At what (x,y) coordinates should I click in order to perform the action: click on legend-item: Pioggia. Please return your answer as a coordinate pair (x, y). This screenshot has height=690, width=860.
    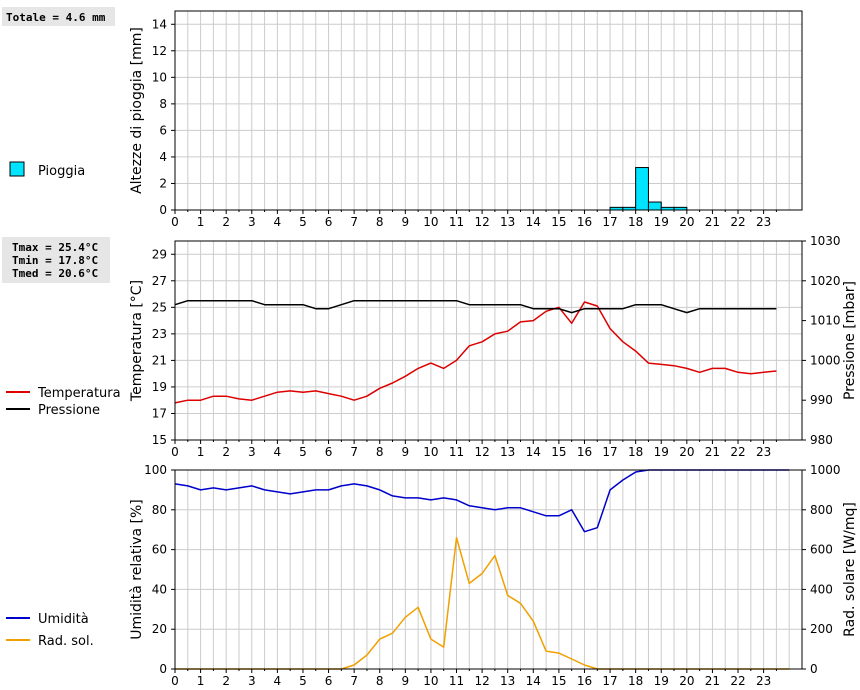
    Looking at the image, I should click on (47, 170).